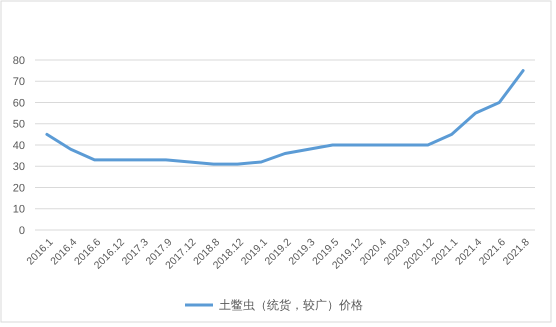 The height and width of the screenshot is (327, 556). What do you see at coordinates (18, 146) in the screenshot?
I see `y-tick-label: 40` at bounding box center [18, 146].